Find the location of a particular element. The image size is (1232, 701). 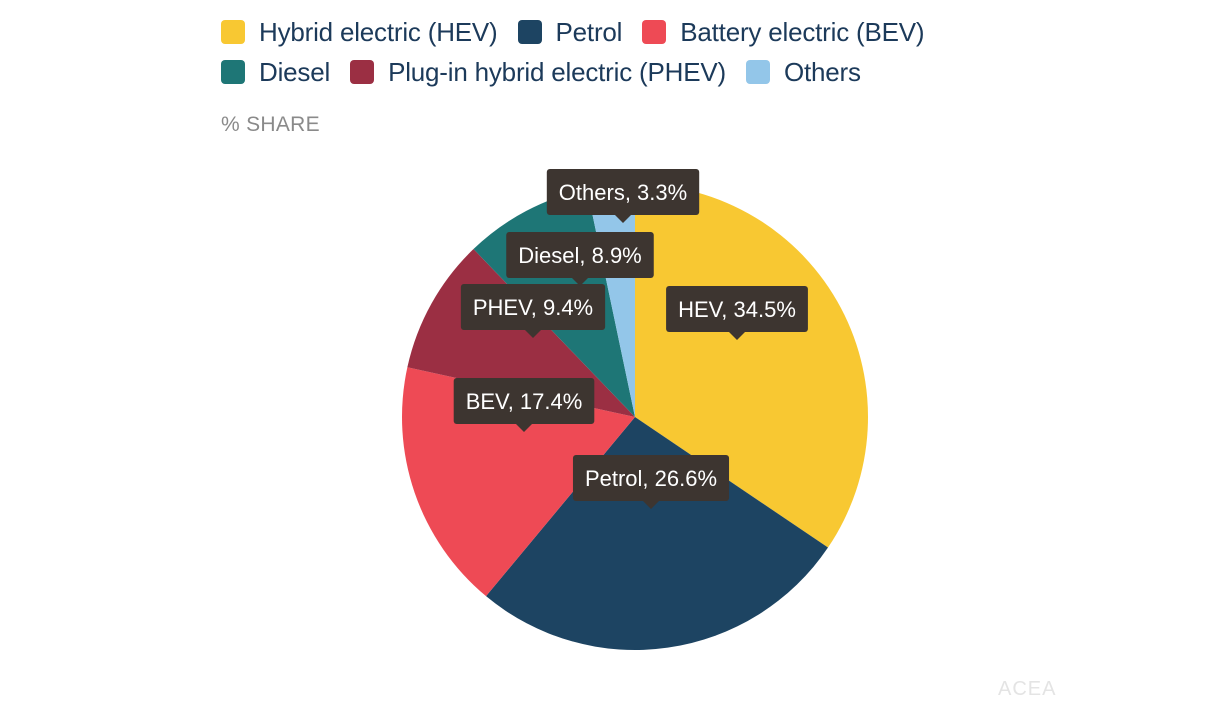

legend-label-hev: Hybrid electric (HEV) is located at coordinates (378, 31).